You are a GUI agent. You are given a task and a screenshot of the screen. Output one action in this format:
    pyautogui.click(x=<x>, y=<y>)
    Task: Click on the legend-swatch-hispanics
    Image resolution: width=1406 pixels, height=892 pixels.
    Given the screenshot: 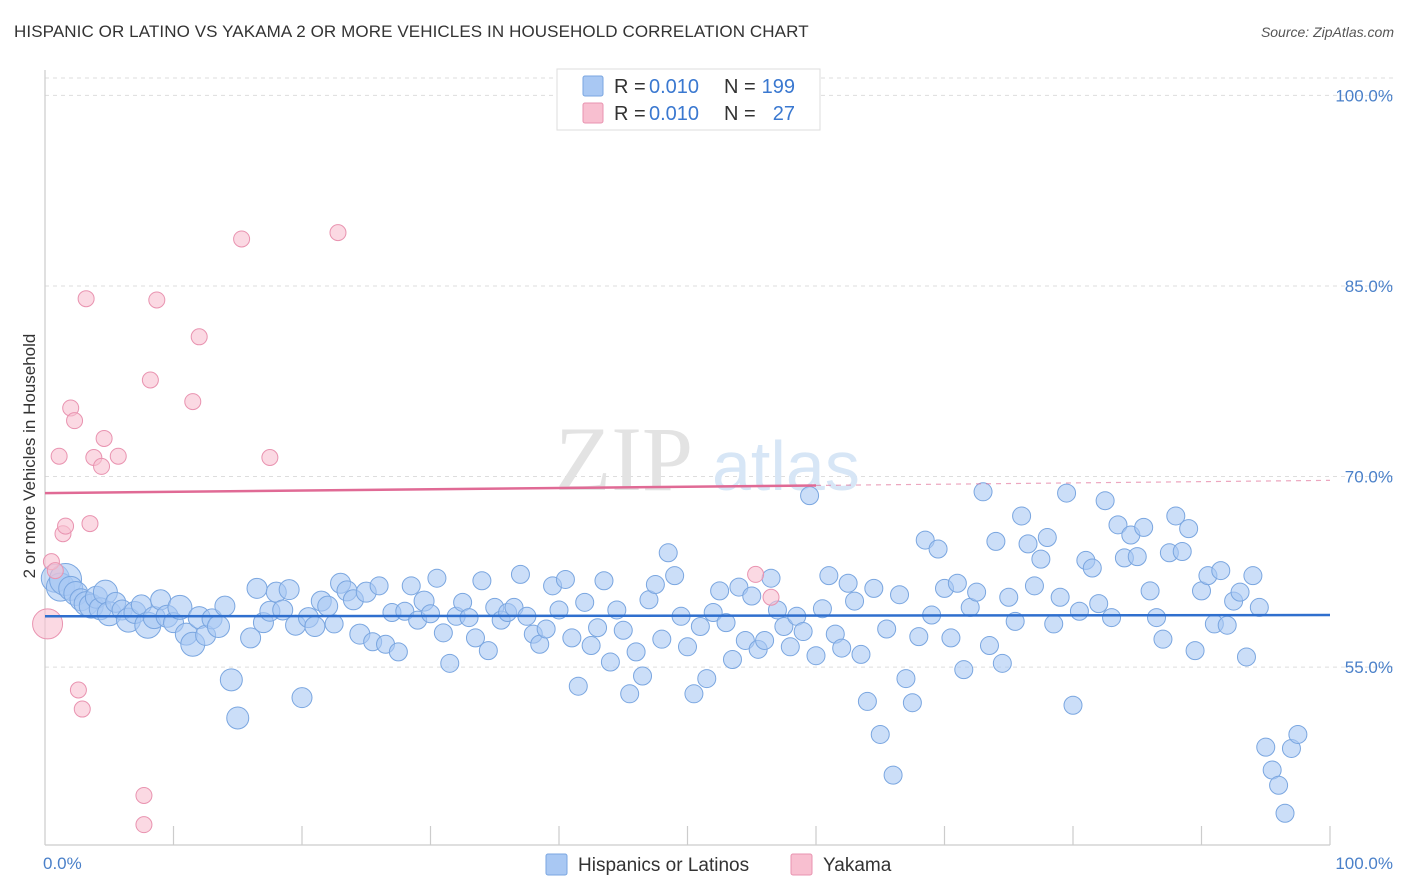 What is the action you would take?
    pyautogui.click(x=593, y=86)
    